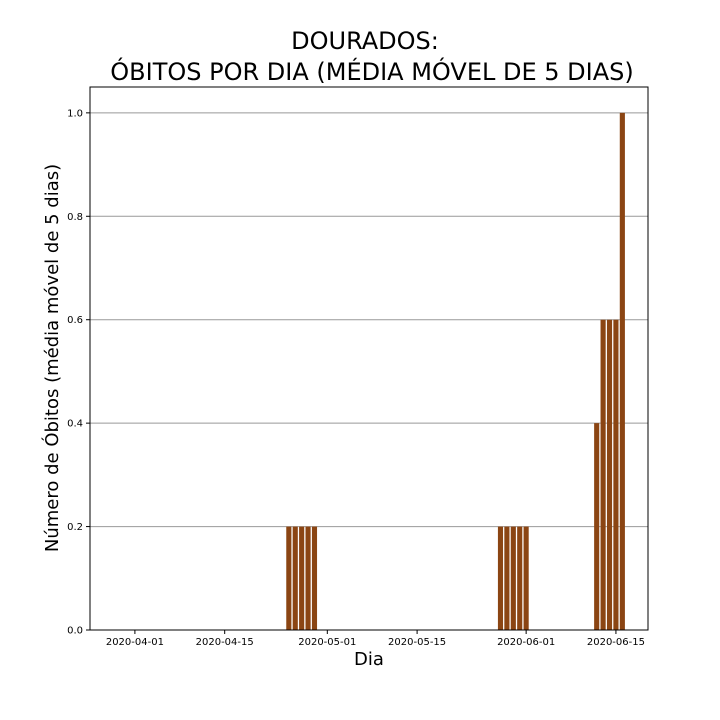 The image size is (720, 720). I want to click on y-tick-label: 0.6, so click(75, 320).